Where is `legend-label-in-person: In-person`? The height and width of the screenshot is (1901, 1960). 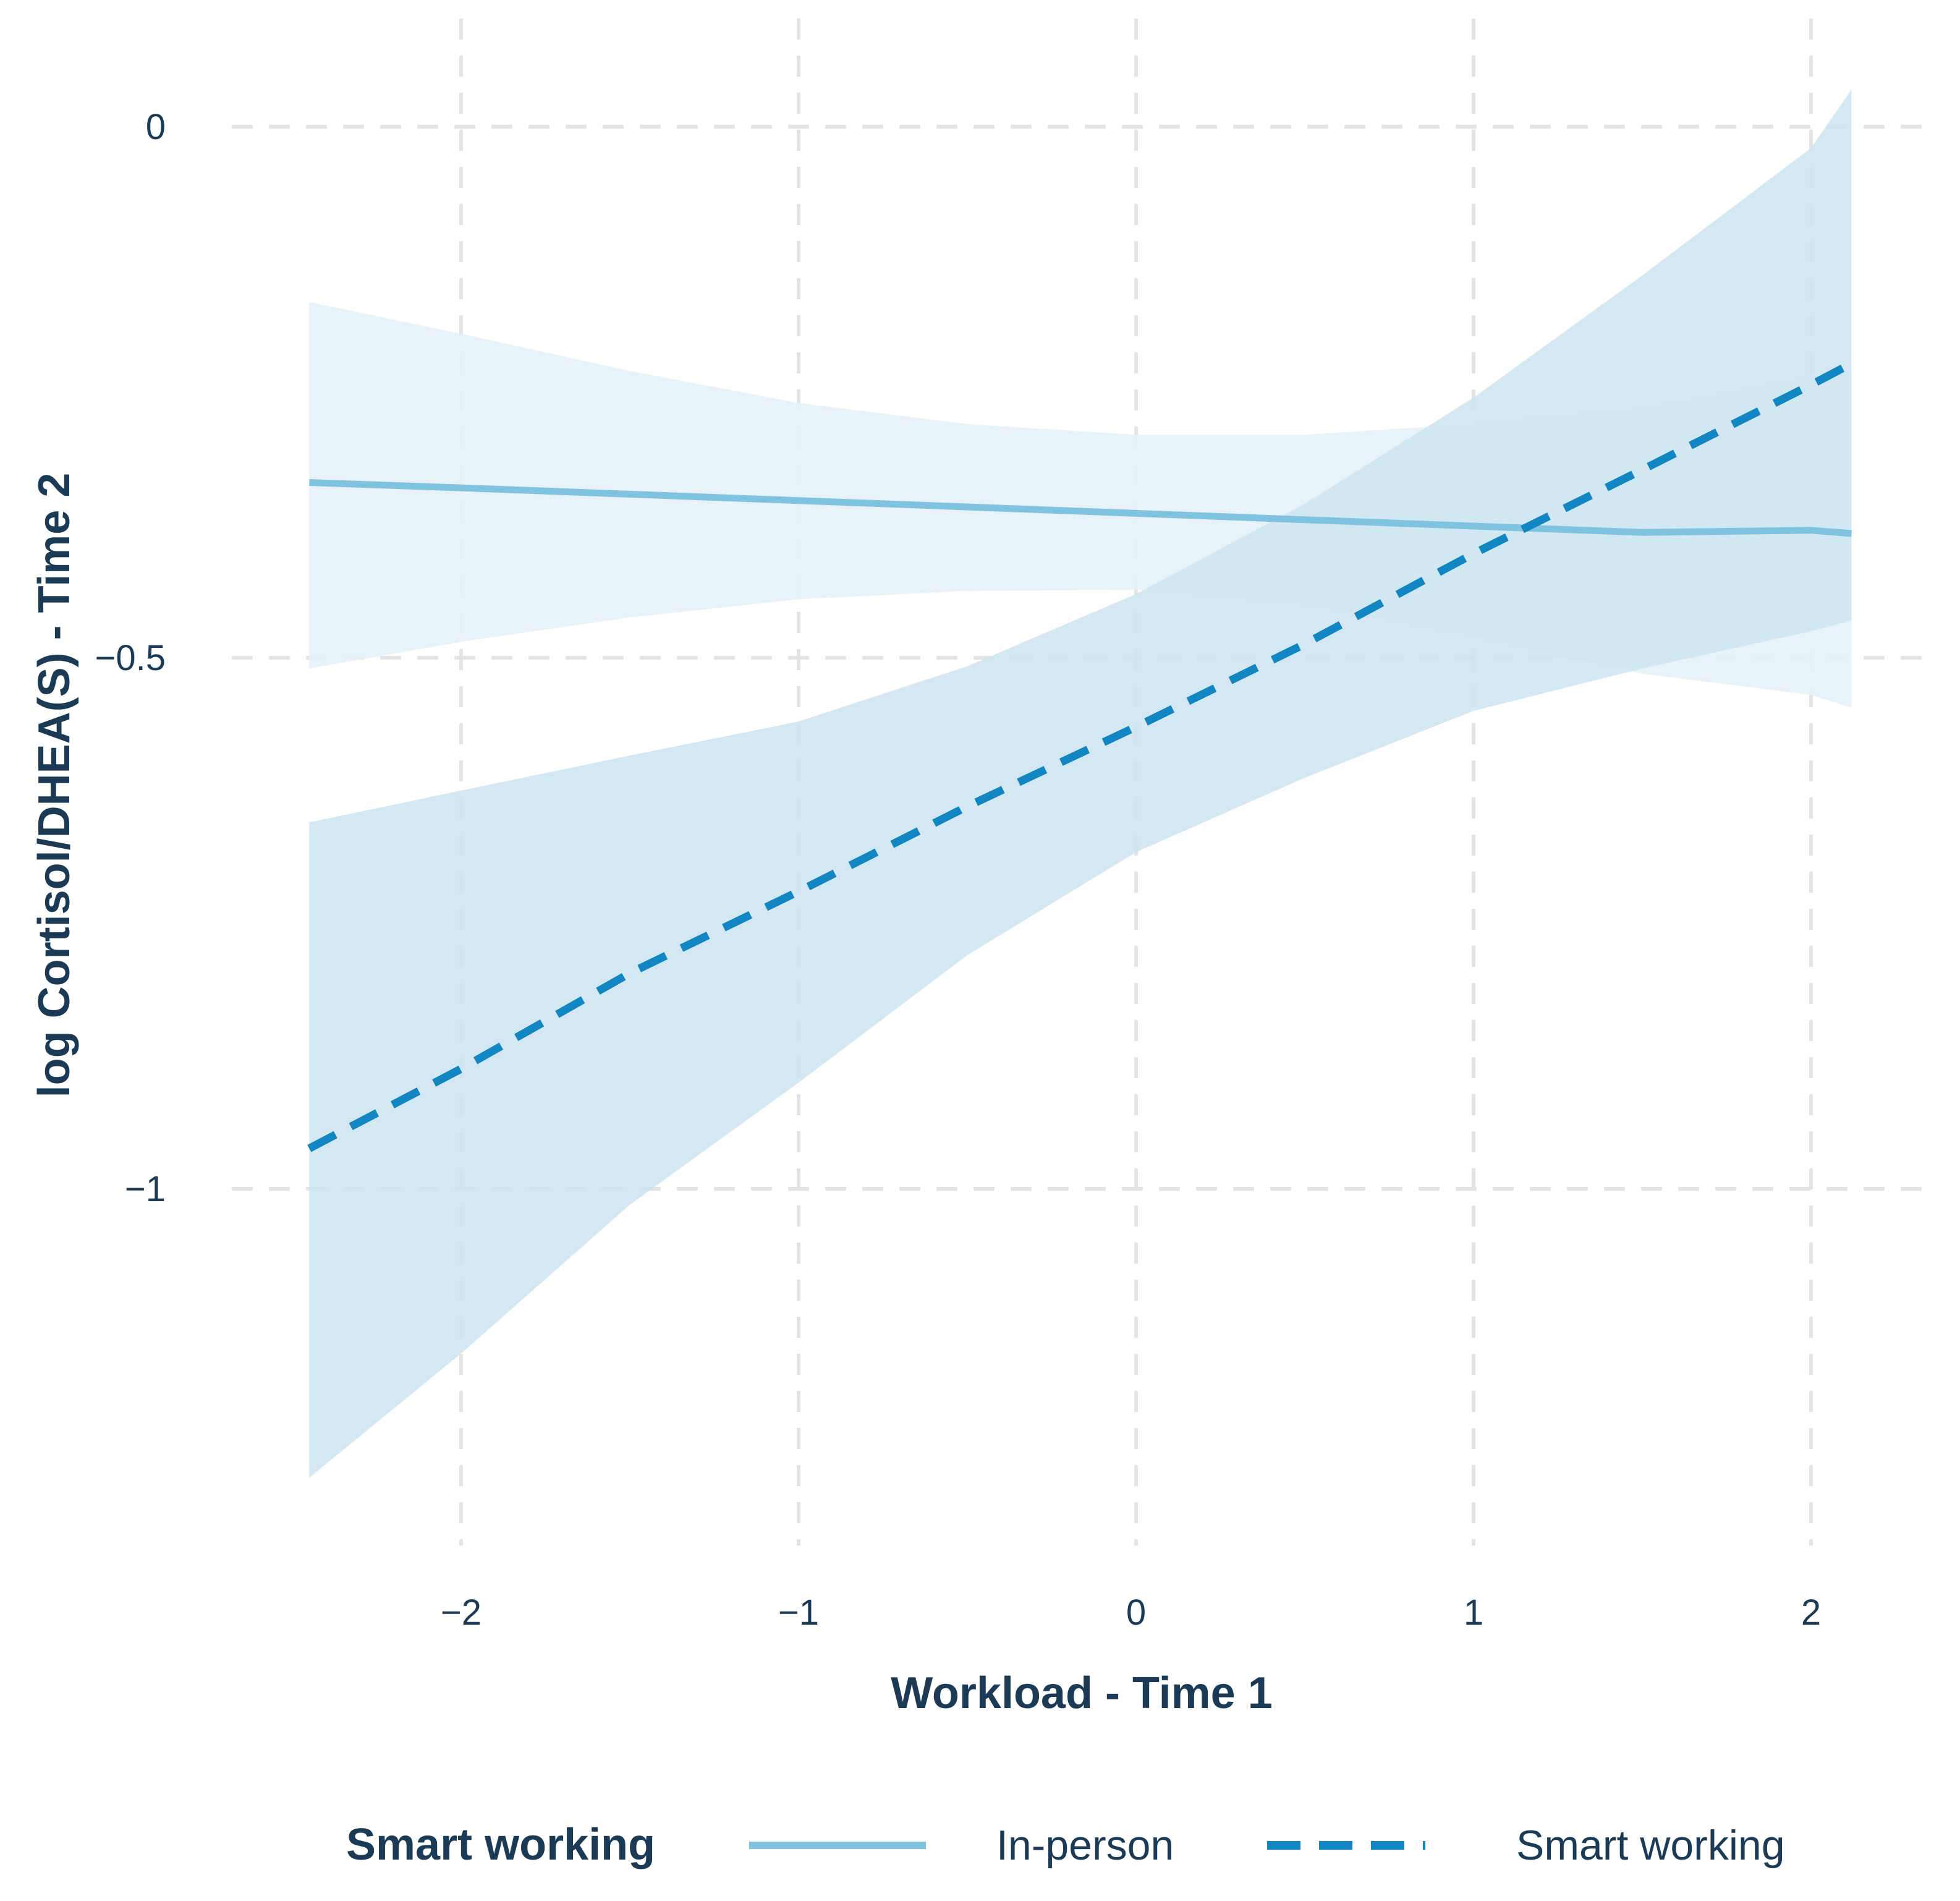
legend-label-in-person: In-person is located at coordinates (1085, 1845).